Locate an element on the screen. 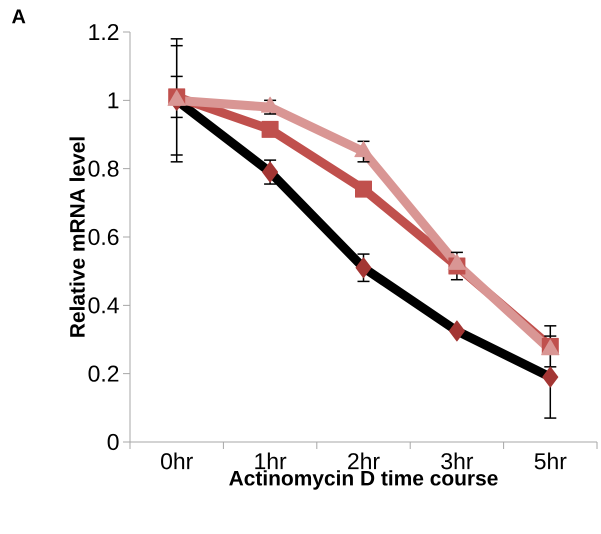  x-tick-label: 5hr is located at coordinates (550, 461).